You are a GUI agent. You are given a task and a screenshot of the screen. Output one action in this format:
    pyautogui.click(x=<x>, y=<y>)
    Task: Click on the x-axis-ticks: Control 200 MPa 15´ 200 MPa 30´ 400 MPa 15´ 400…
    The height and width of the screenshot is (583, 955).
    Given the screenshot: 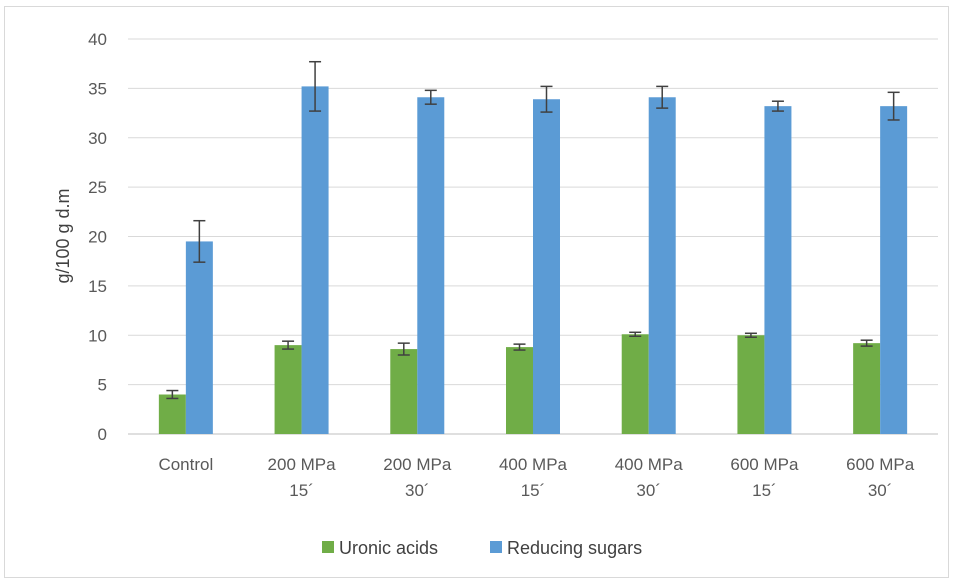 What is the action you would take?
    pyautogui.click(x=536, y=477)
    